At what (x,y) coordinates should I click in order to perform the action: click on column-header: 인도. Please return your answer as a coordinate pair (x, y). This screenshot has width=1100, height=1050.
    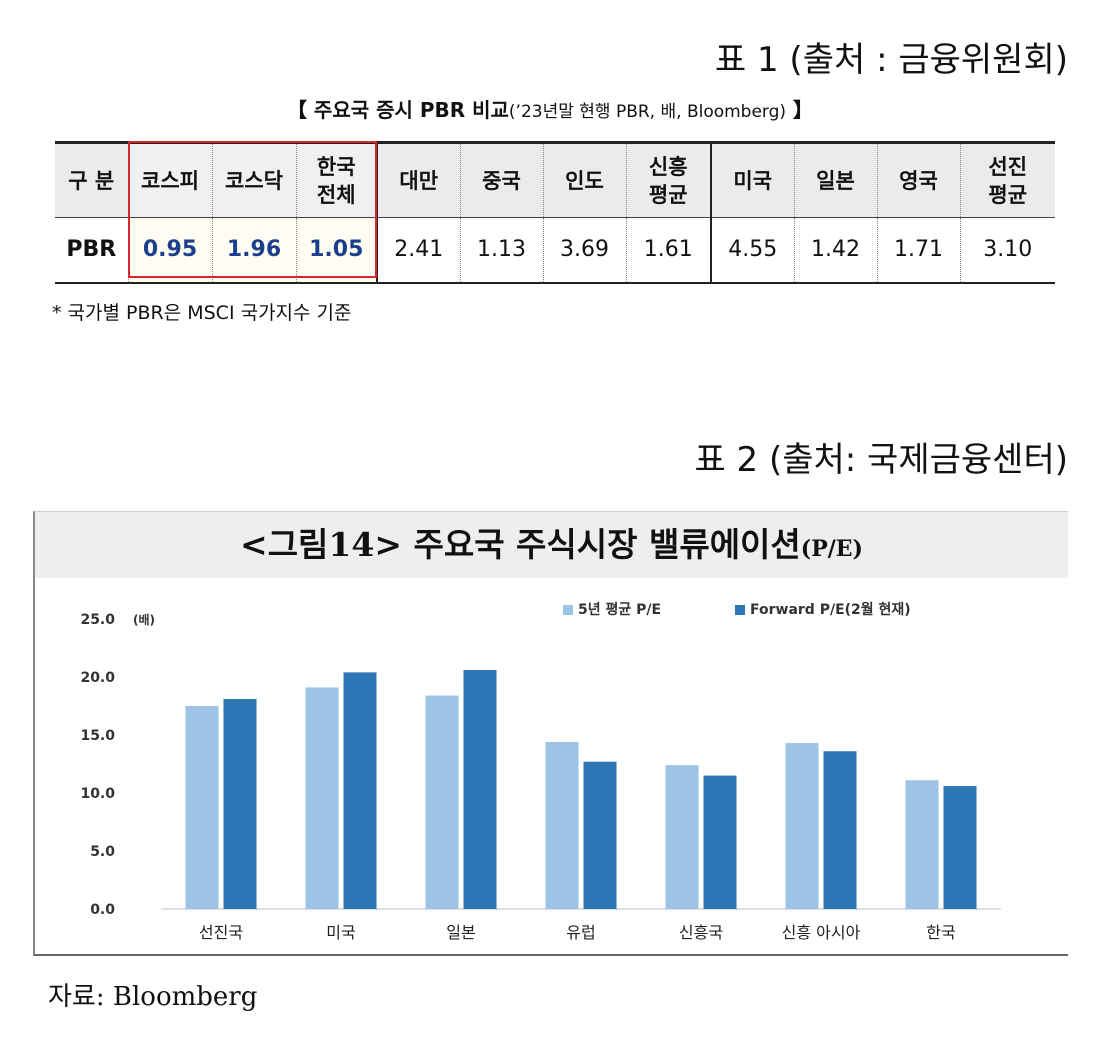
    Looking at the image, I should click on (584, 179).